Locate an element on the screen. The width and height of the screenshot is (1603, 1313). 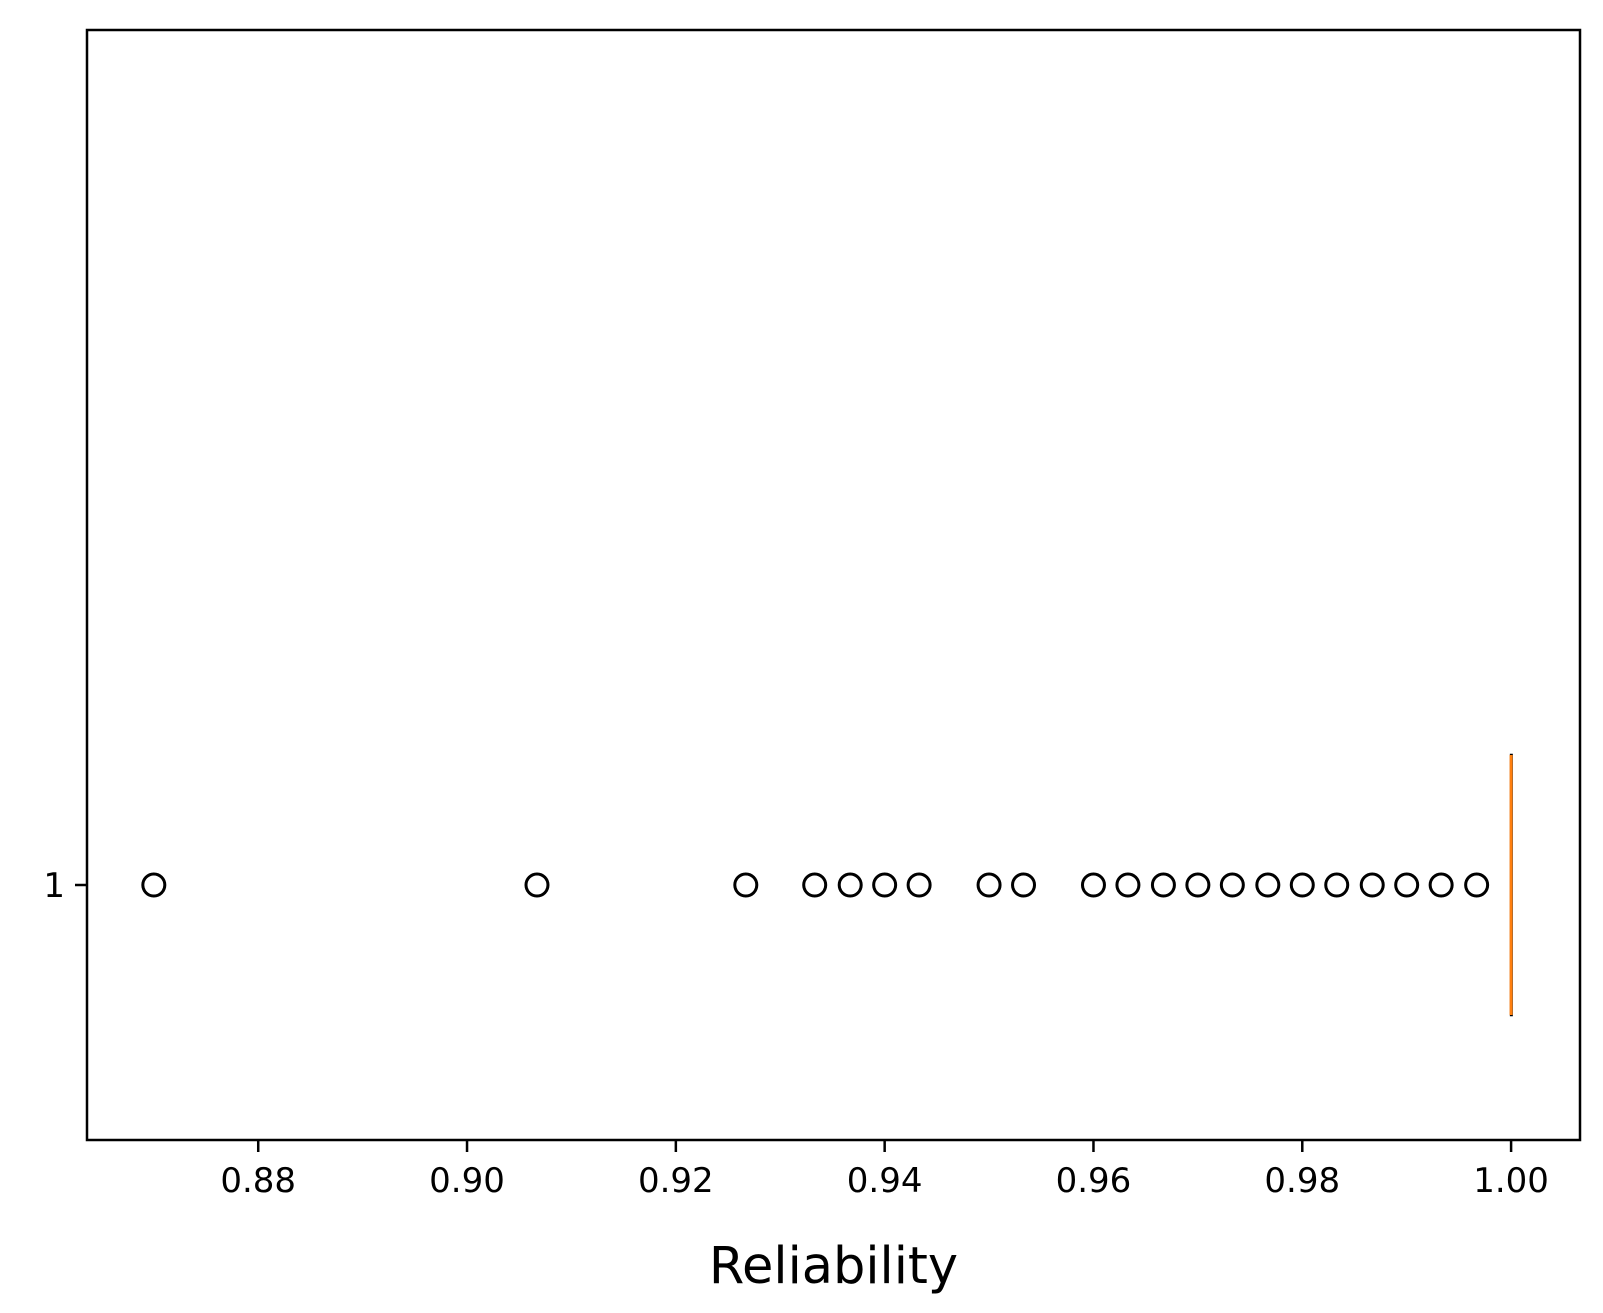
x-tick-label: 0.94 is located at coordinates (885, 1181).